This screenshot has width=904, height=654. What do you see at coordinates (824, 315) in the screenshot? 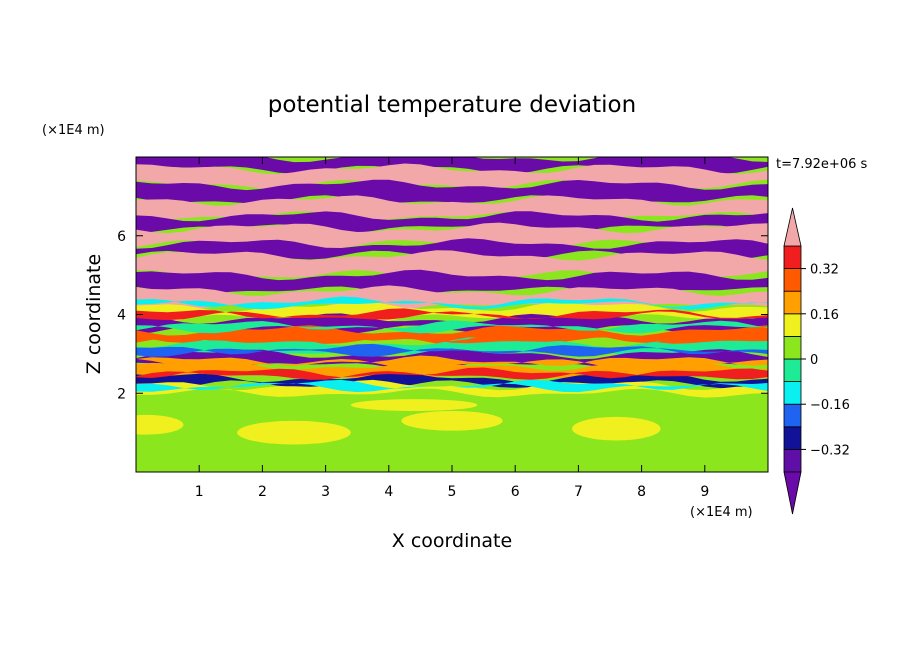
I see `colorbar-label: 0.16` at bounding box center [824, 315].